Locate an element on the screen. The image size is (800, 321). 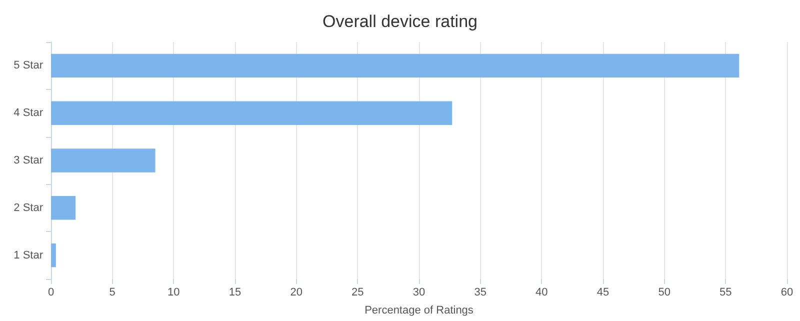
x-tick-label: 25 is located at coordinates (358, 292).